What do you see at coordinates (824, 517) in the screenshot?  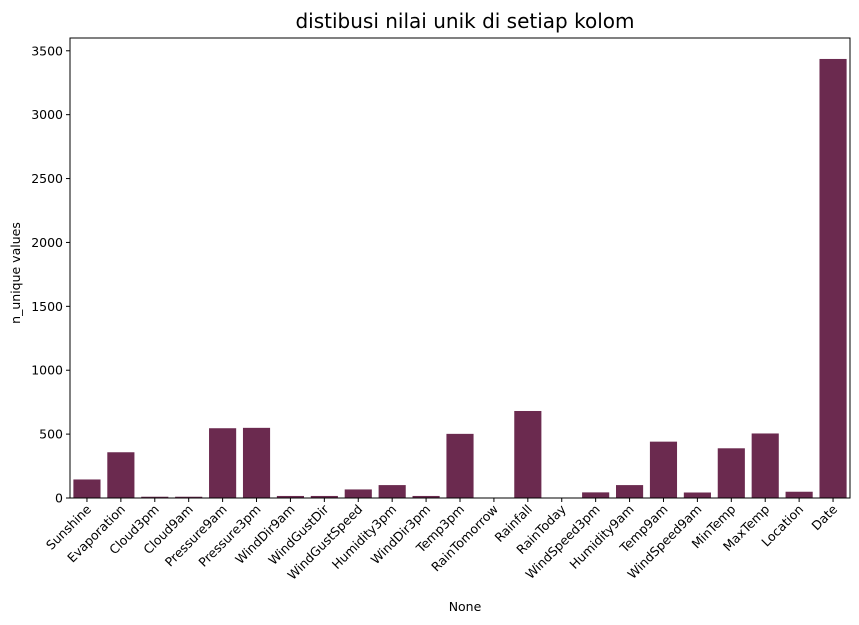 I see `x-tick-label: Date` at bounding box center [824, 517].